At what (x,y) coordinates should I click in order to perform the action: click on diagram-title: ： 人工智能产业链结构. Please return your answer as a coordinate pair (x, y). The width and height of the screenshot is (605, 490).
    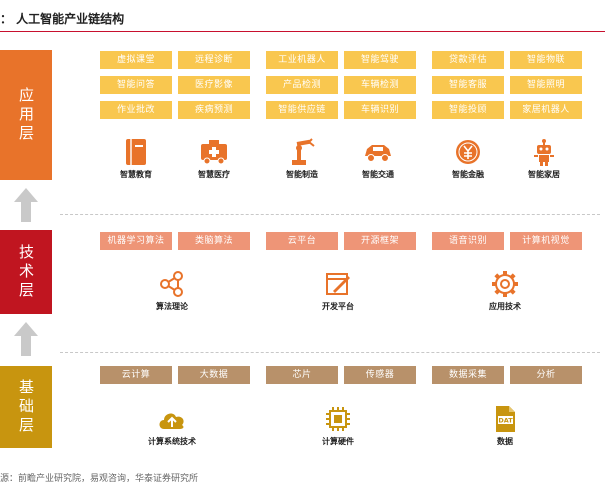
    Looking at the image, I should click on (62, 19).